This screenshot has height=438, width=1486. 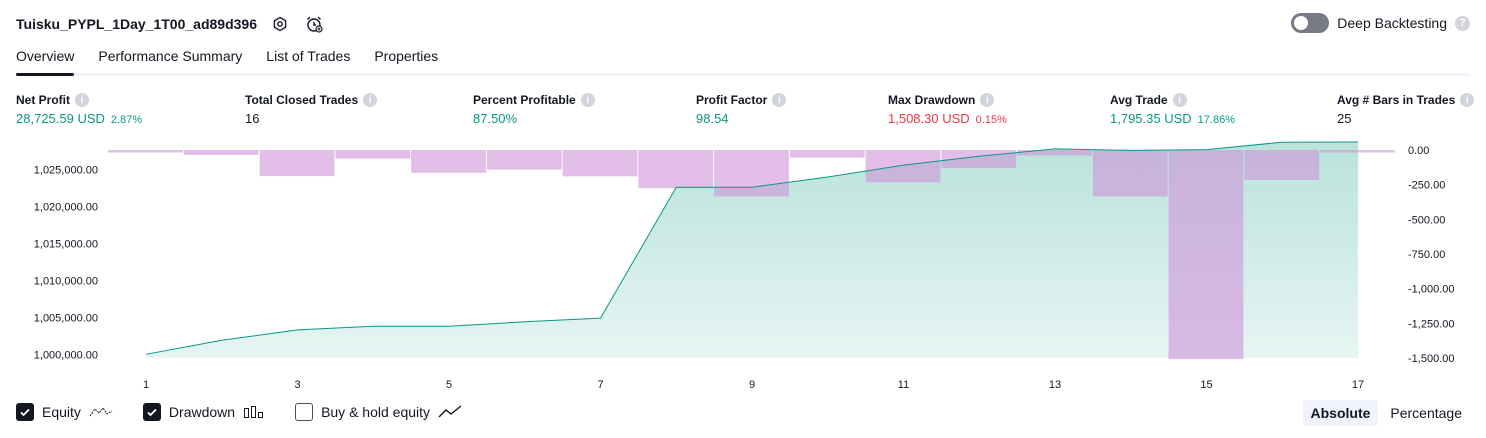 What do you see at coordinates (60, 118) in the screenshot?
I see `metric-value: 28,725.59 USD` at bounding box center [60, 118].